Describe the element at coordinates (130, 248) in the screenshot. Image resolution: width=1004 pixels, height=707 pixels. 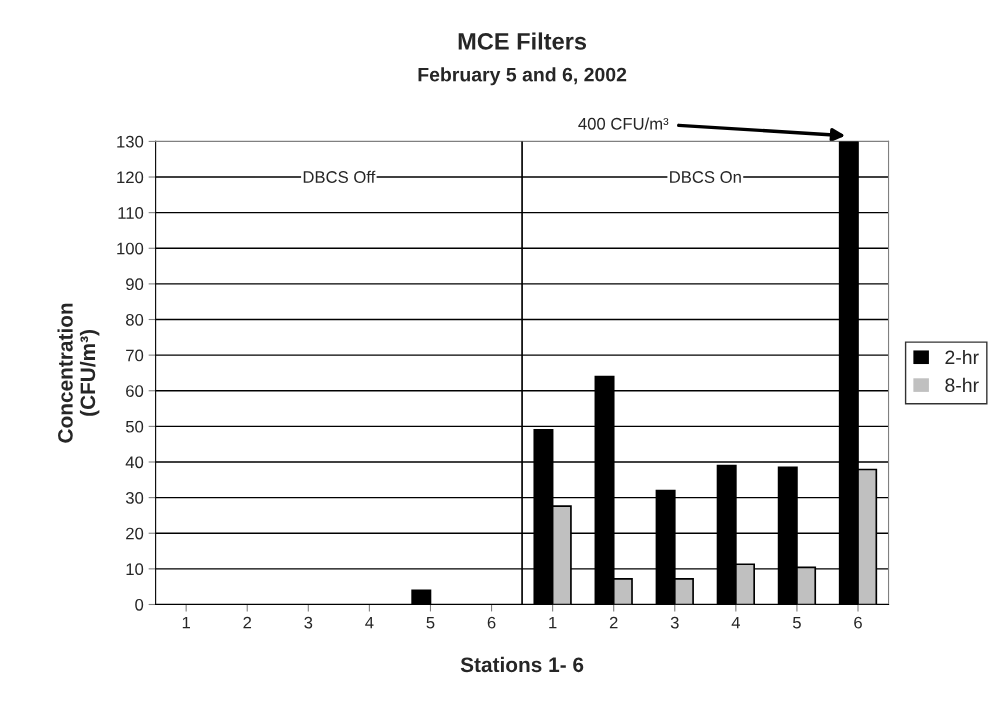
I see `y-tick-label: 100` at that location.